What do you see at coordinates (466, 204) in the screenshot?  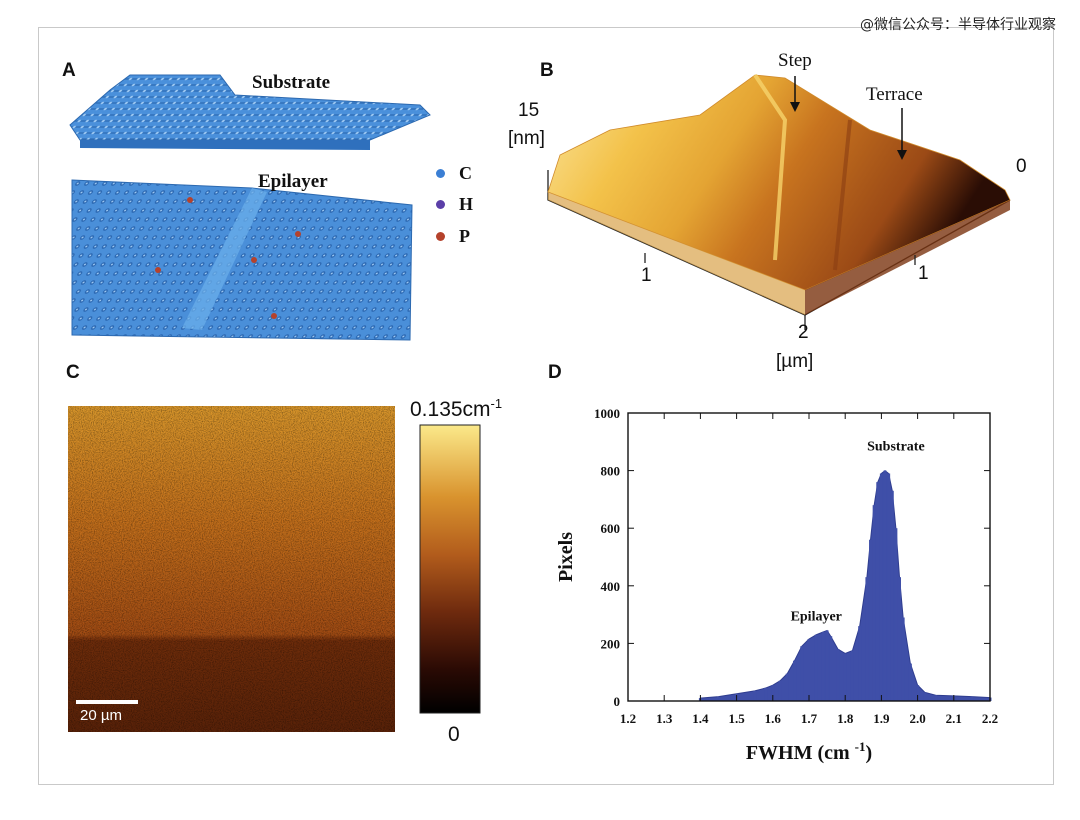 I see `legend-h-label: H` at bounding box center [466, 204].